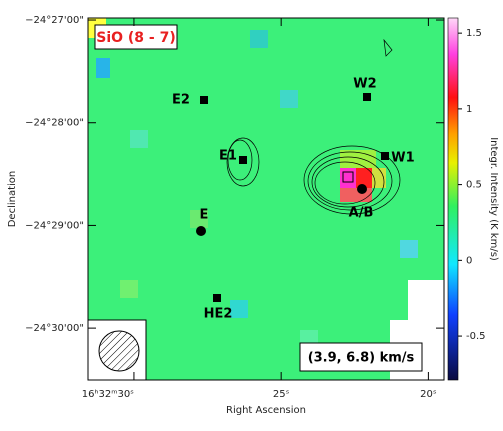  Describe the element at coordinates (181, 100) in the screenshot. I see `source-label: E2` at that location.